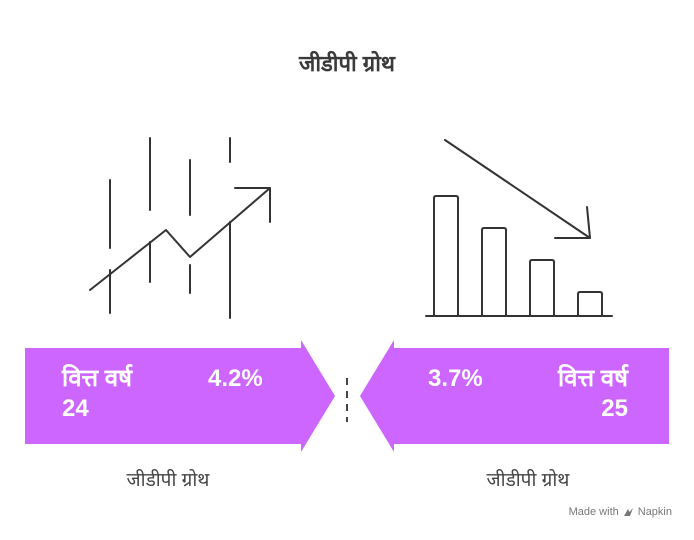 The height and width of the screenshot is (540, 694). Describe the element at coordinates (75, 408) in the screenshot. I see `left-year-label-line2: 24` at that location.